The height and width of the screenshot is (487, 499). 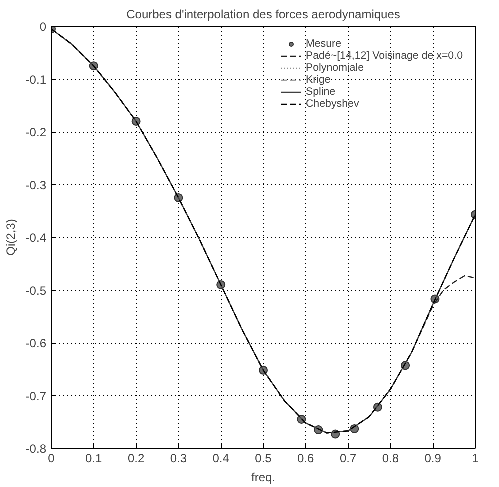 I want to click on y-tick-label: -0.4, so click(x=36, y=238).